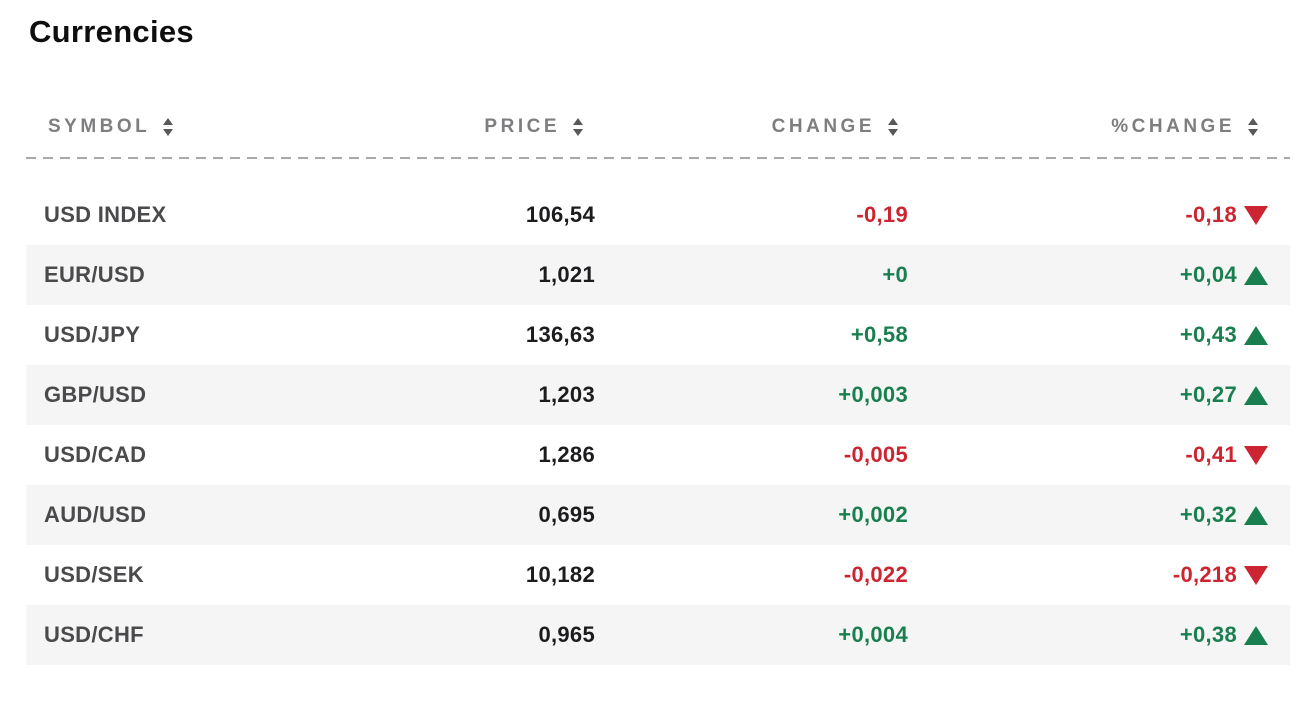  I want to click on column-header-label: CHANGE, so click(823, 126).